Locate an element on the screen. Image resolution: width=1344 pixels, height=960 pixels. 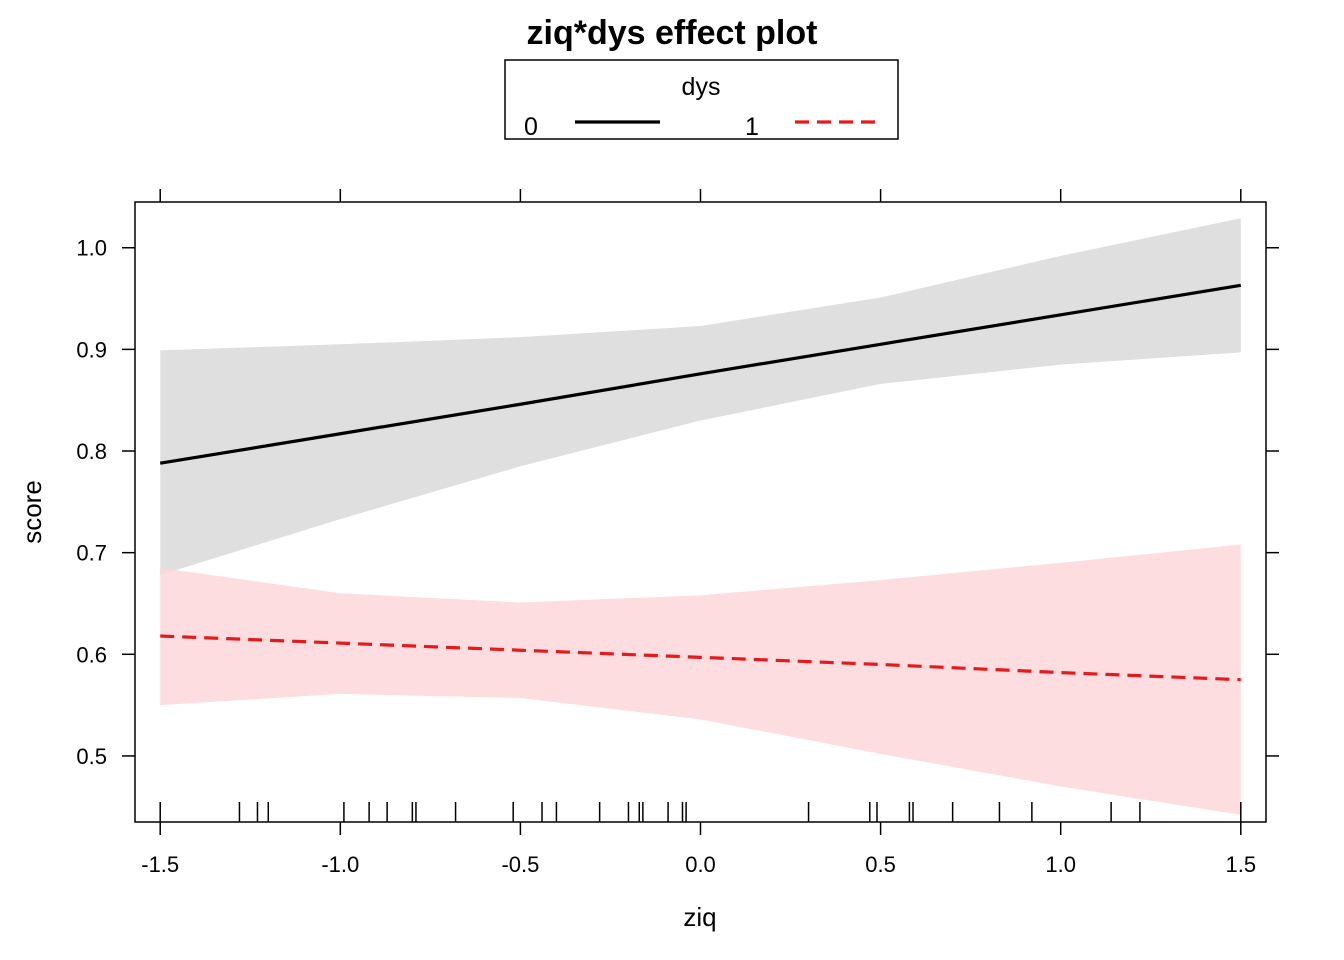
y-tick-label: 0.7 is located at coordinates (91, 553).